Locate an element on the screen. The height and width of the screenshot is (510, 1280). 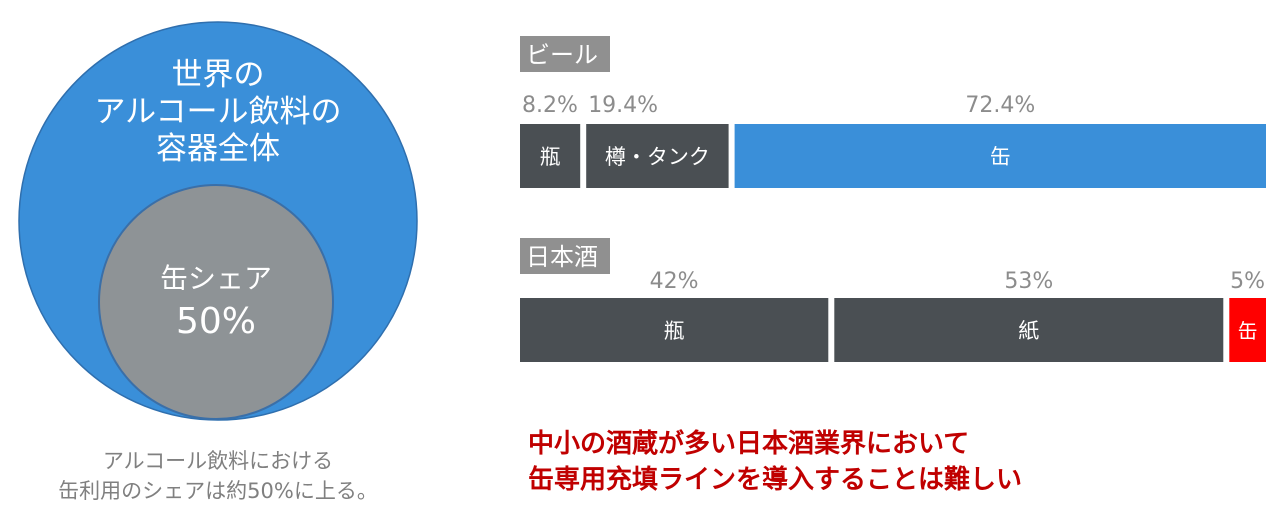
inner-label: 缶シェア is located at coordinates (216, 278).